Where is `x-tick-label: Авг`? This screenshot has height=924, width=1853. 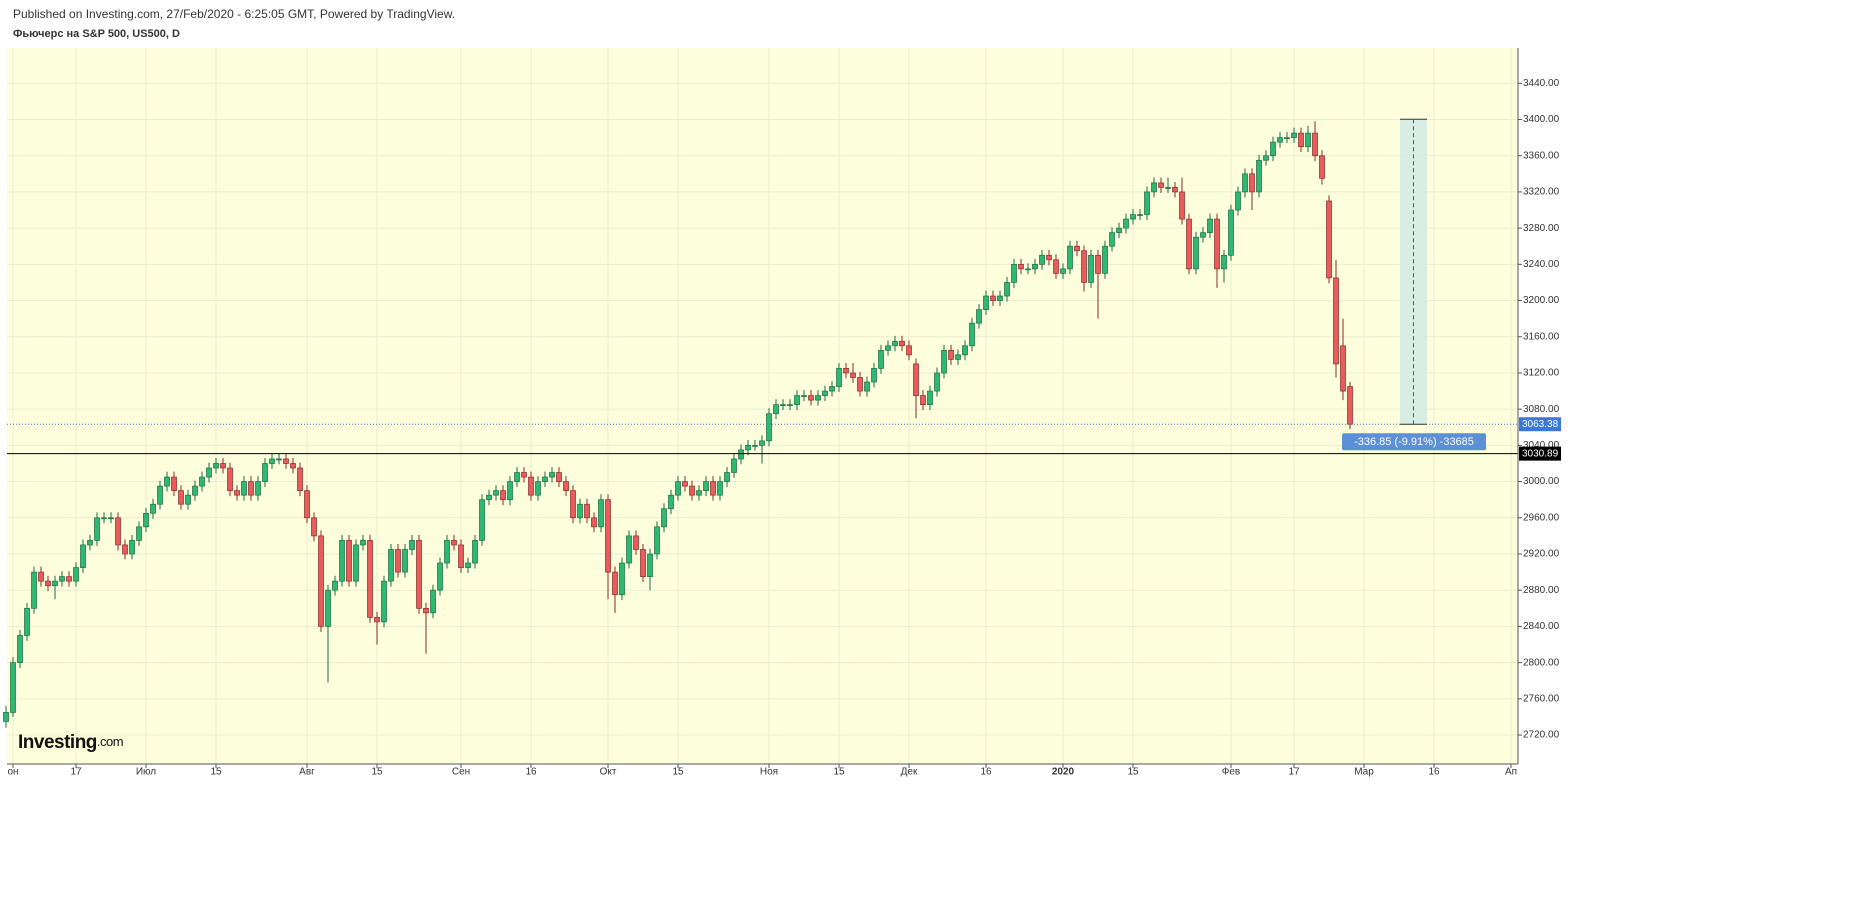 x-tick-label: Авг is located at coordinates (307, 772).